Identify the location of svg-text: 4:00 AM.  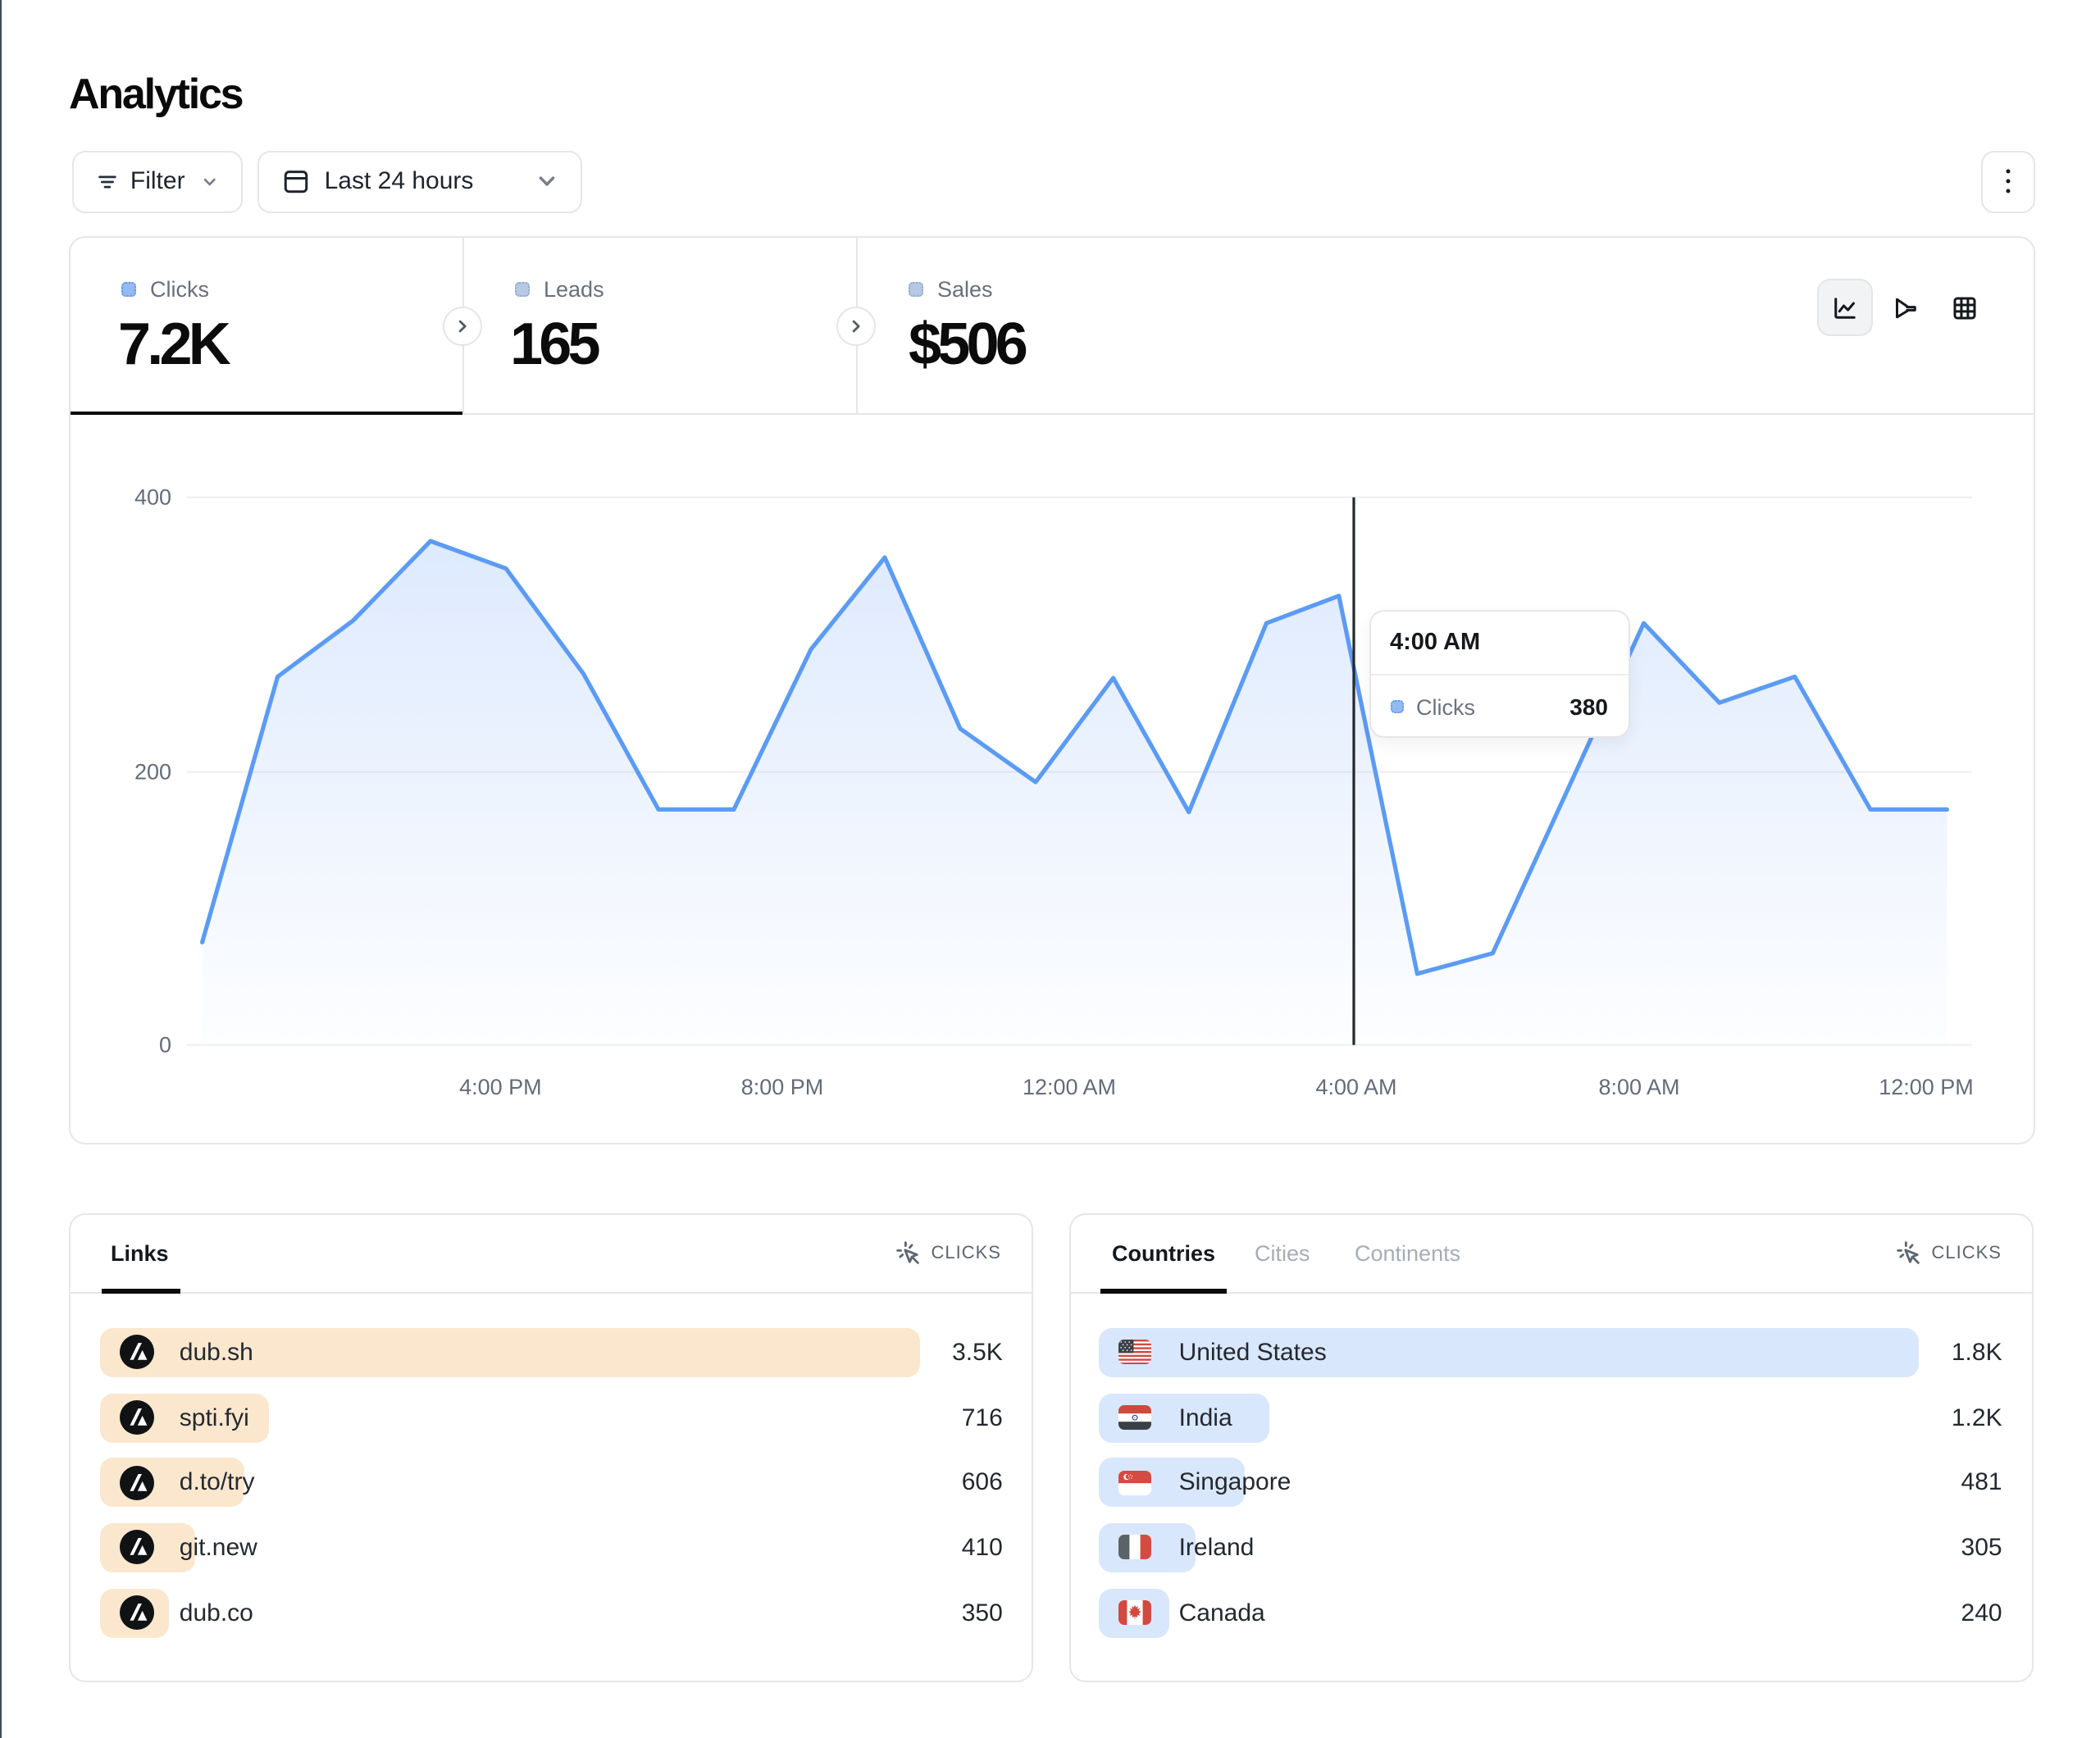
(1355, 1088).